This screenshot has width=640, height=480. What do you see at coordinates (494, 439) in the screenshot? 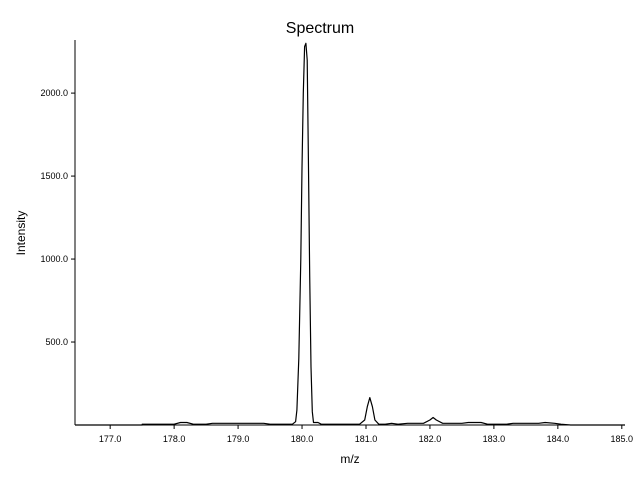
I see `x-tick-label: 183.0` at bounding box center [494, 439].